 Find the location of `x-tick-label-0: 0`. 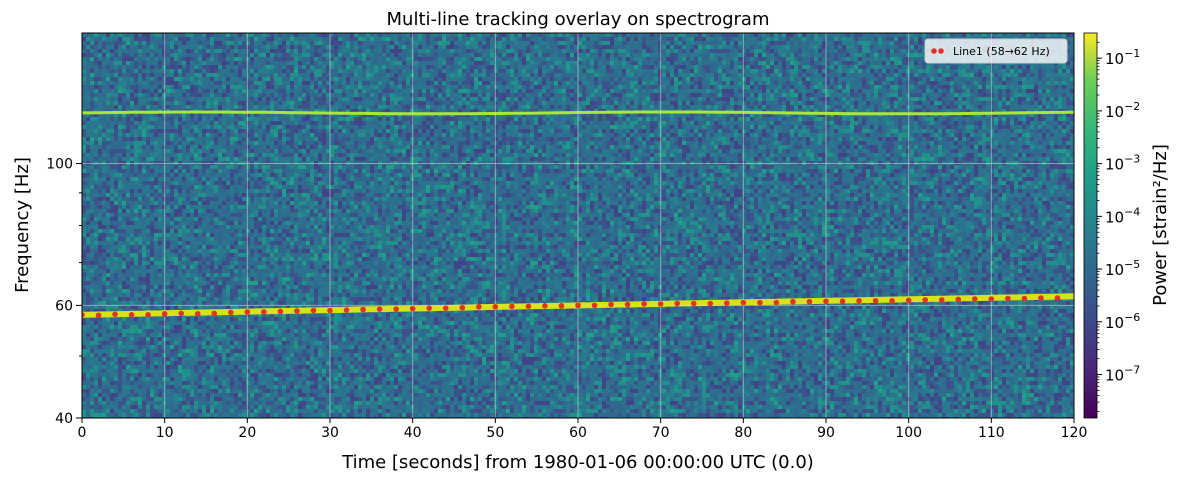

x-tick-label-0: 0 is located at coordinates (82, 433).